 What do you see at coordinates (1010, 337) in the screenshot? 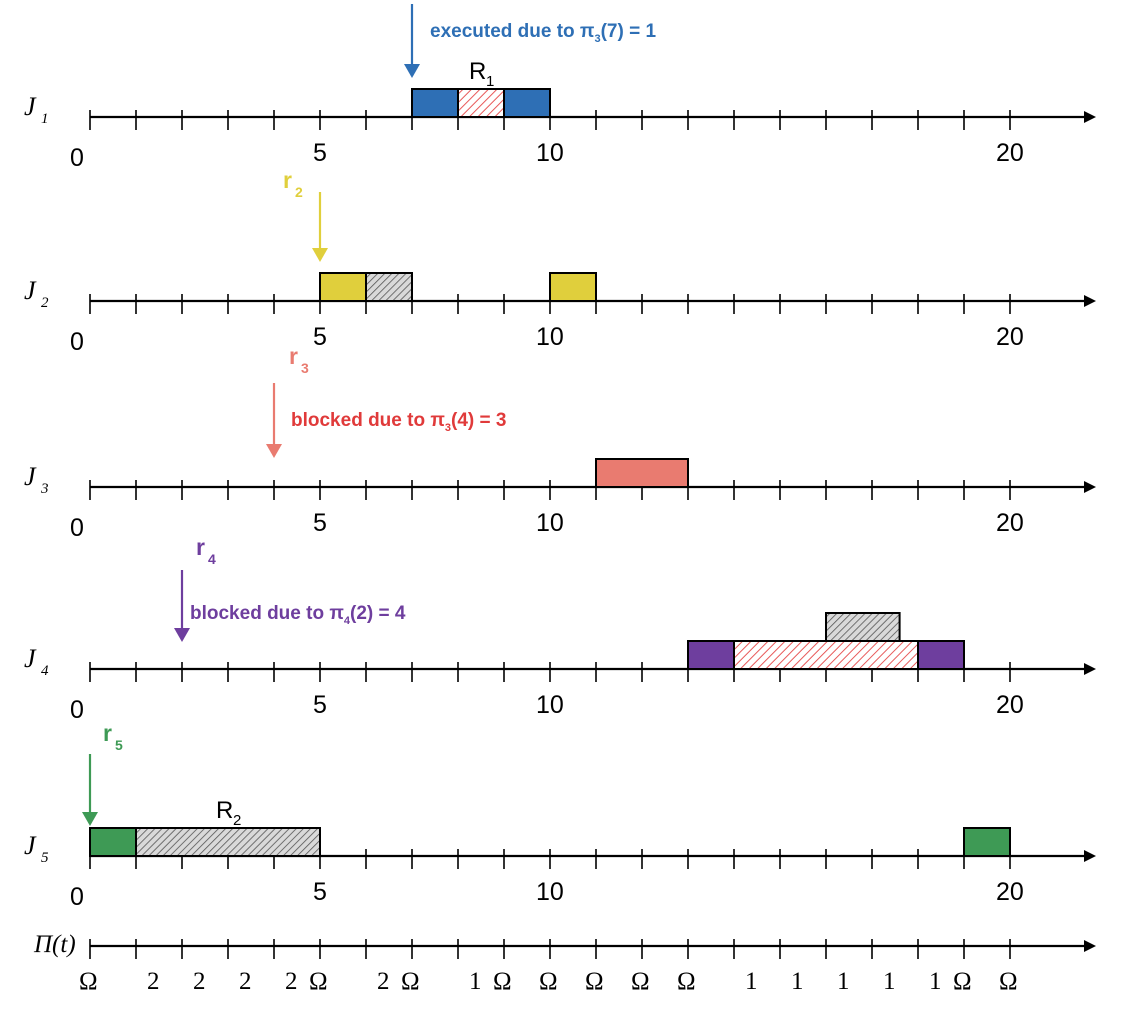
I see `row-j2-tick-label: 20` at bounding box center [1010, 337].